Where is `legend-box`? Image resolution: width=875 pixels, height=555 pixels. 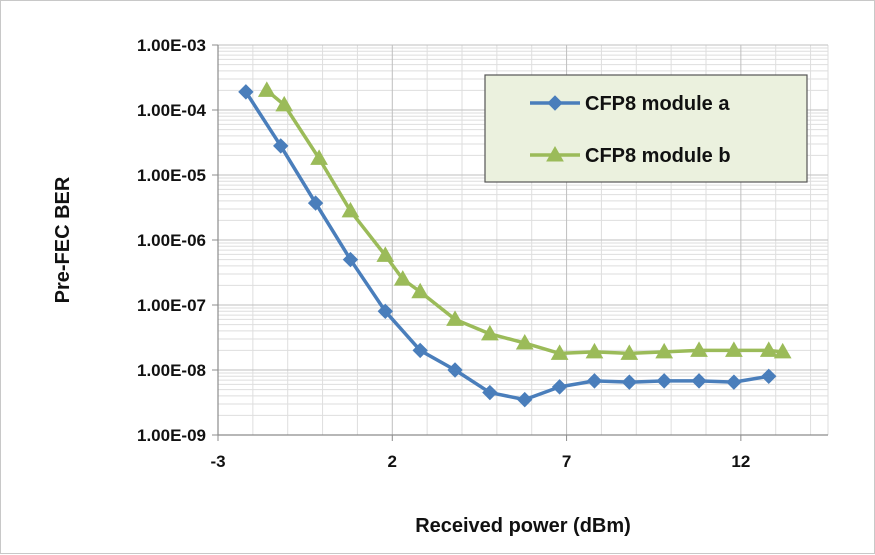
legend-box is located at coordinates (646, 128).